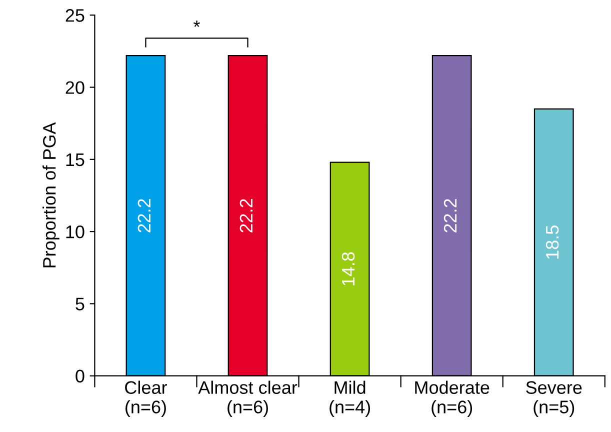  What do you see at coordinates (80, 376) in the screenshot?
I see `y-tick-label: 0` at bounding box center [80, 376].